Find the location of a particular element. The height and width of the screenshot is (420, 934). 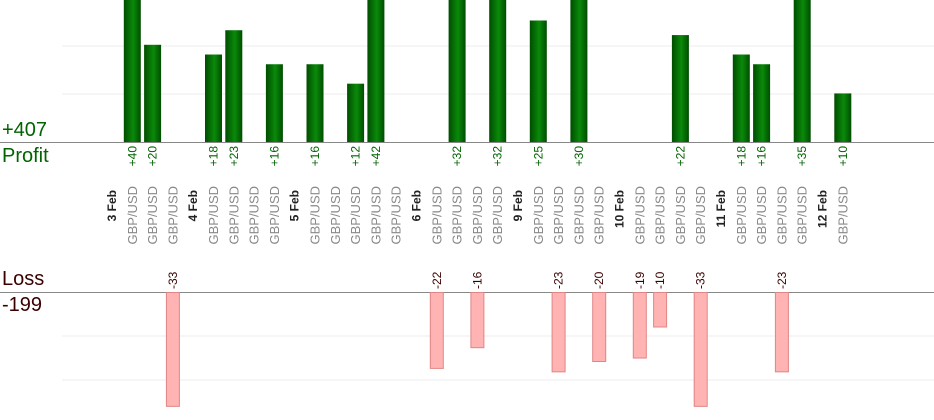

loss-label: Loss is located at coordinates (23, 279).